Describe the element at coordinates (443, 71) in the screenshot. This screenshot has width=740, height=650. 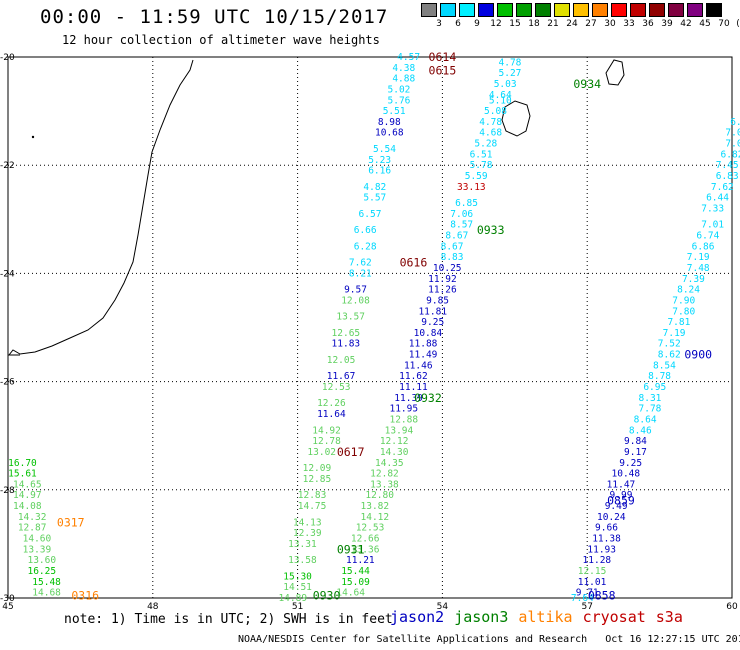
I see `time-label: 0615` at that location.